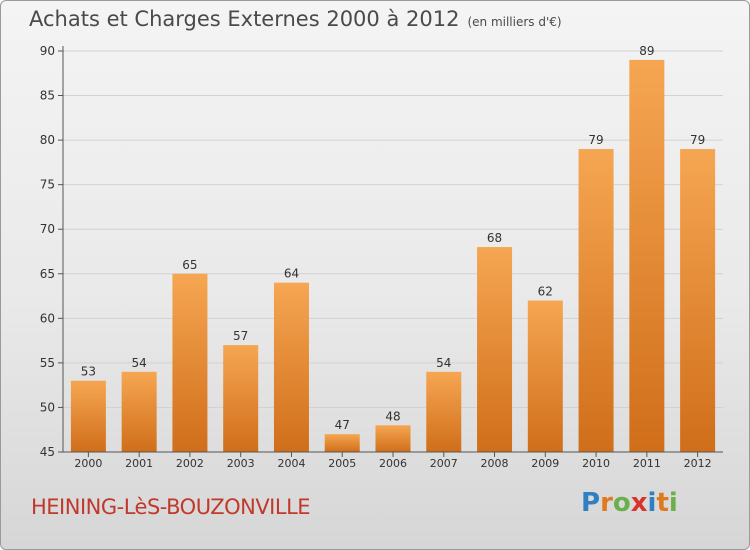 This screenshot has width=750, height=550. Describe the element at coordinates (514, 22) in the screenshot. I see `chart-subtitle: (en milliers d'€)` at that location.